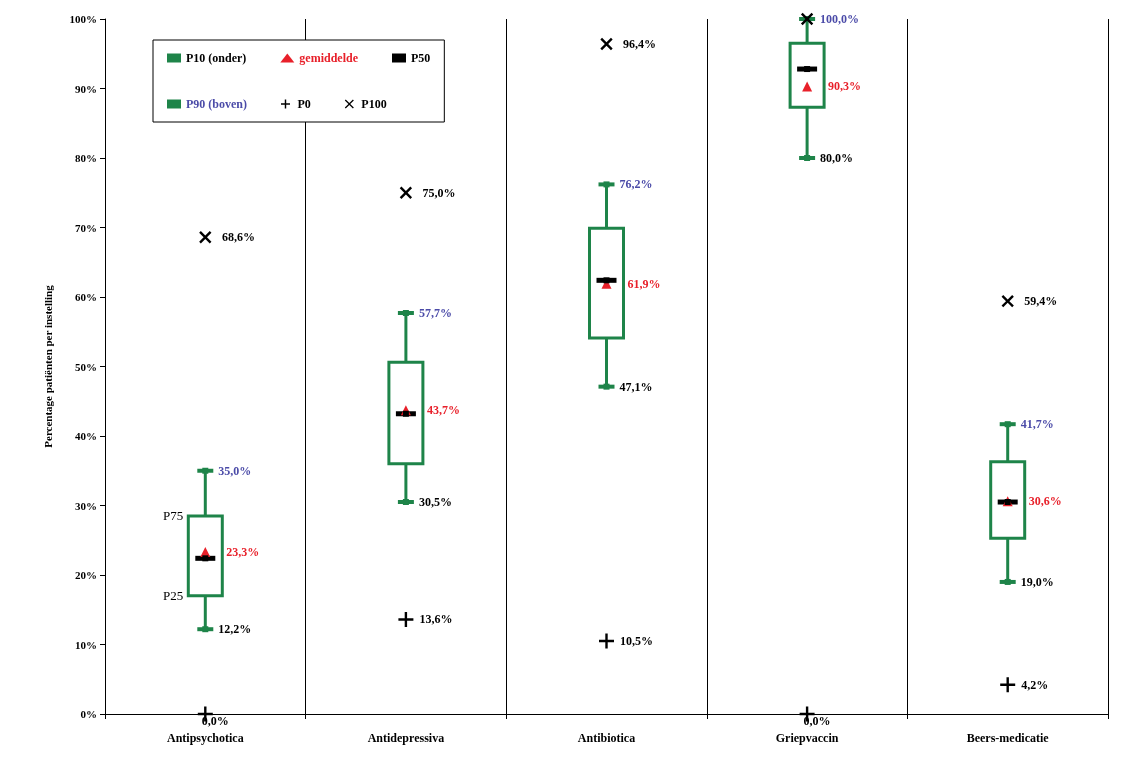  What do you see at coordinates (1008, 738) in the screenshot?
I see `x-tick-label: Beers-medicatie` at bounding box center [1008, 738].